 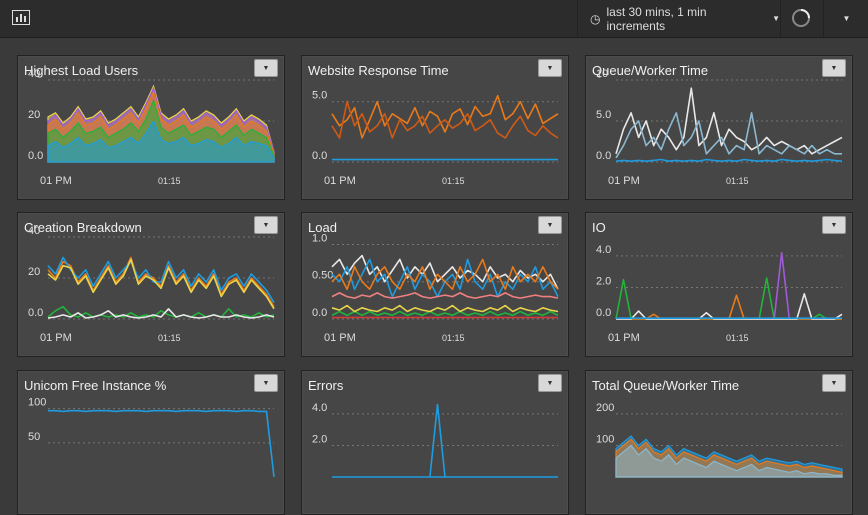 What do you see at coordinates (602, 74) in the screenshot?
I see `y-tick-label: 10` at bounding box center [602, 74].